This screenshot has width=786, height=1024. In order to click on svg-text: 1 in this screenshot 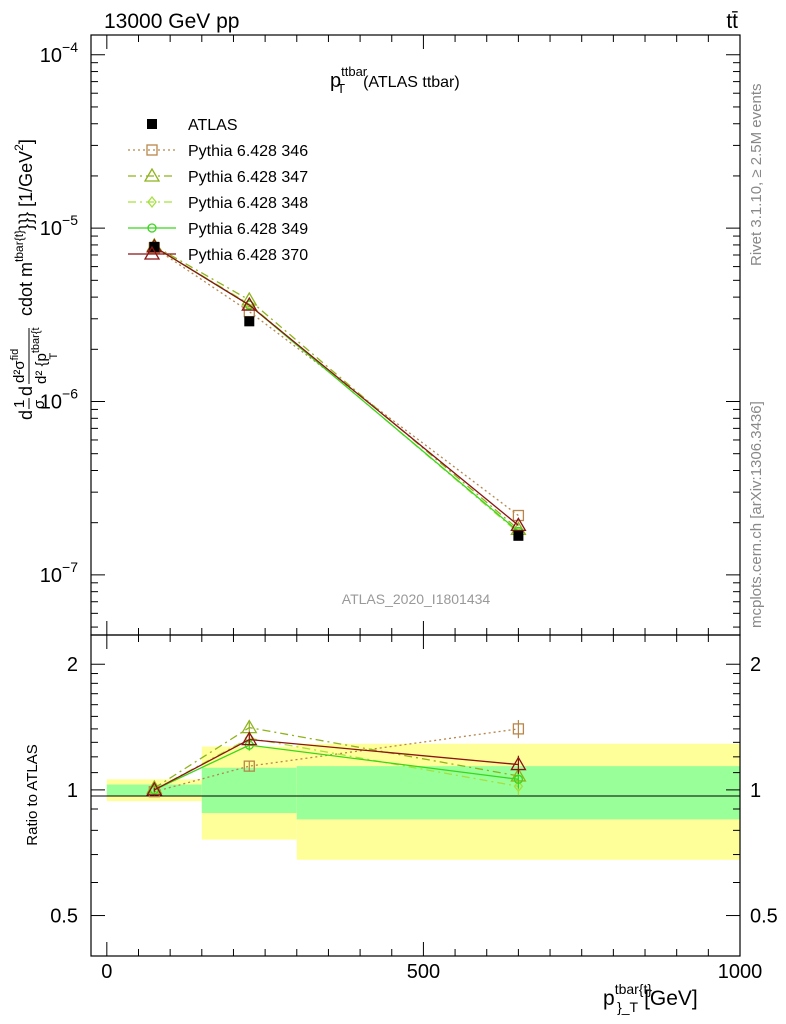, I will do `click(19, 404)`.